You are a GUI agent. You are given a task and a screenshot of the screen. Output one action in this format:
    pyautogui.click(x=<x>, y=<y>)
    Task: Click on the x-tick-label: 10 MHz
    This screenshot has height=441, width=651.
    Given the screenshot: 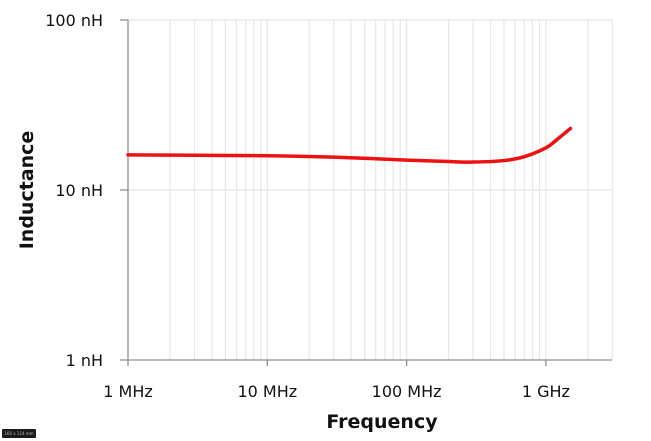 What is the action you would take?
    pyautogui.click(x=267, y=391)
    